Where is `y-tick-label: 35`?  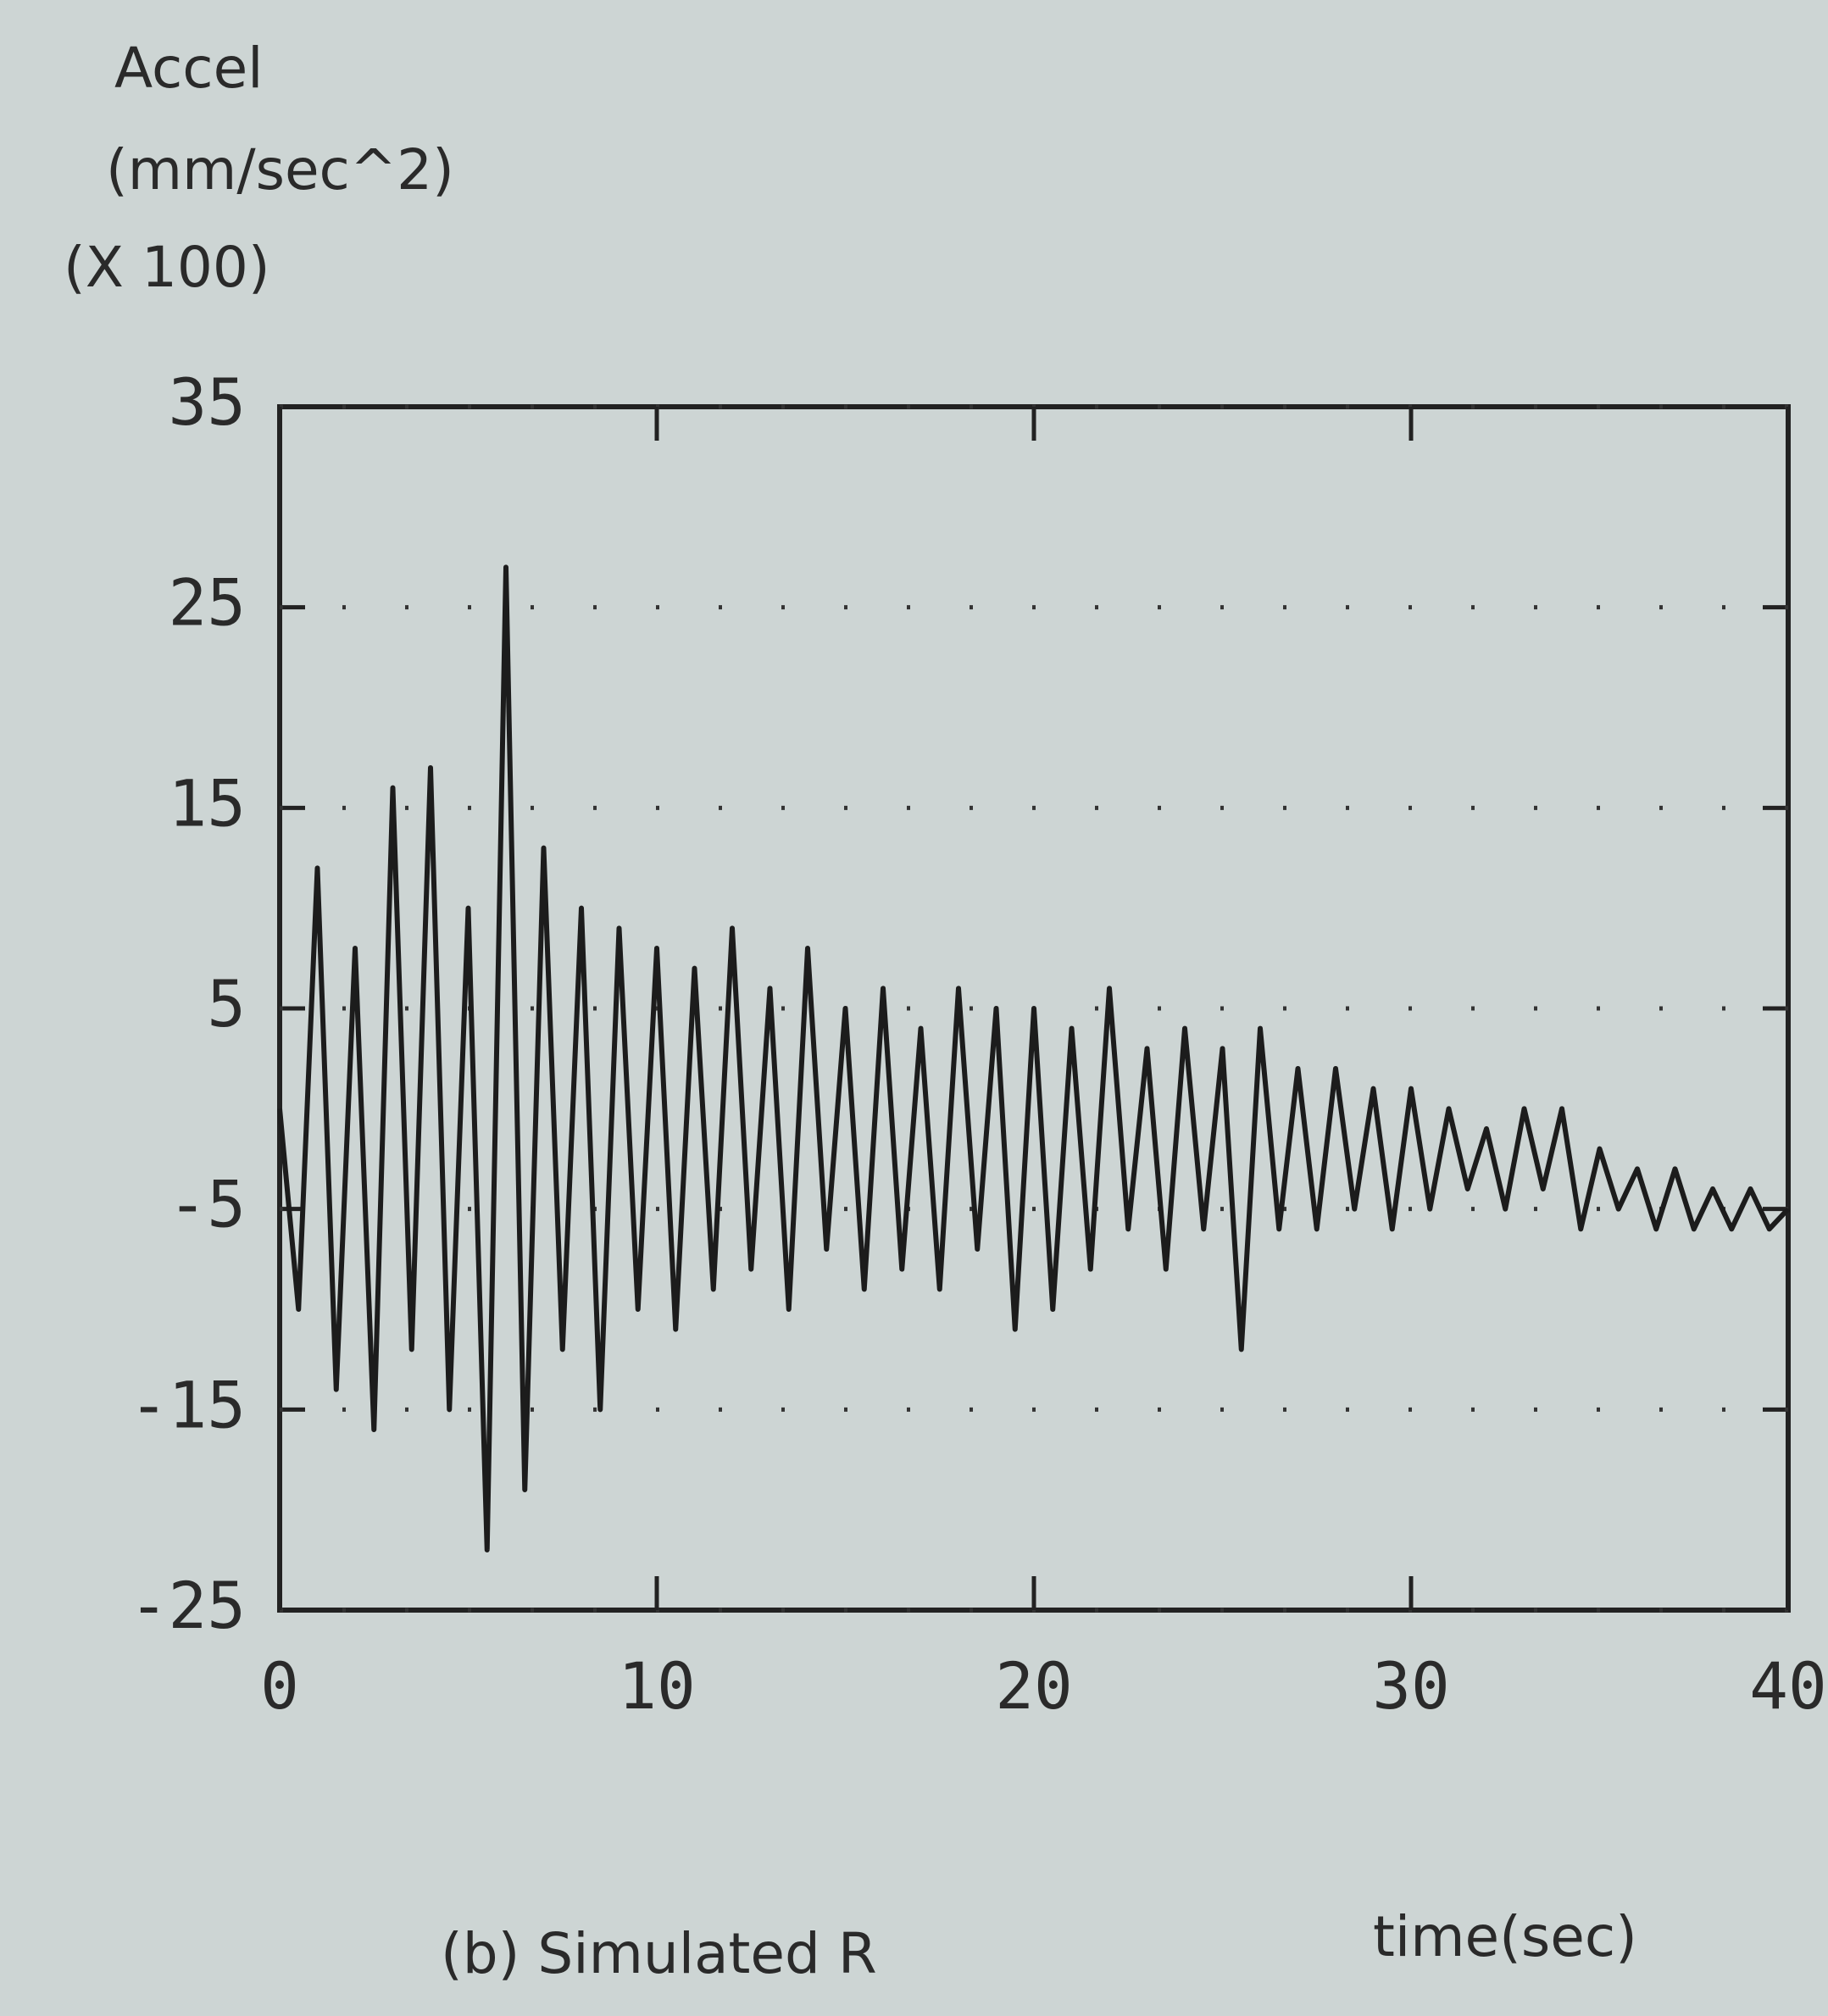
y-tick-label: 35 is located at coordinates (207, 402).